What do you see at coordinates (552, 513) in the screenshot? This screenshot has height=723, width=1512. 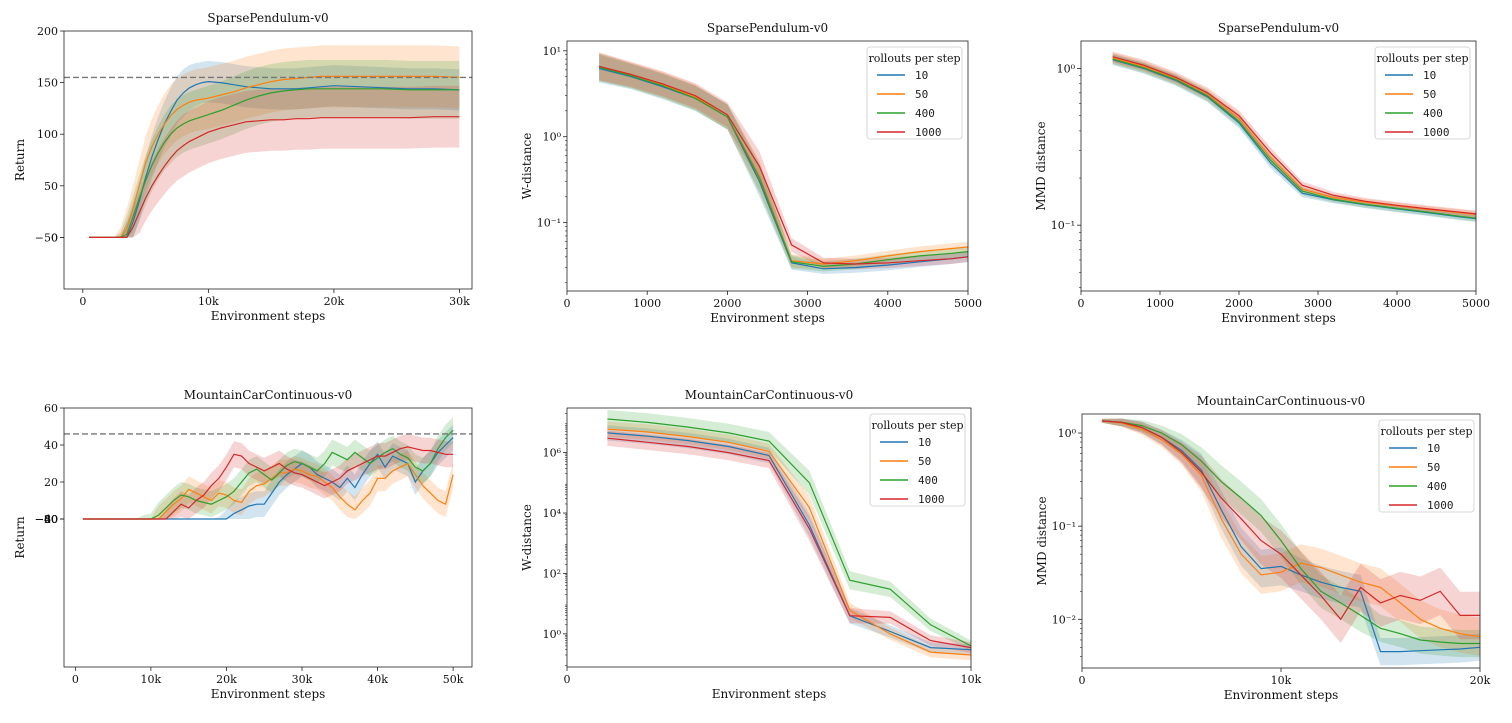 I see `y-tick-label: 10⁴` at bounding box center [552, 513].